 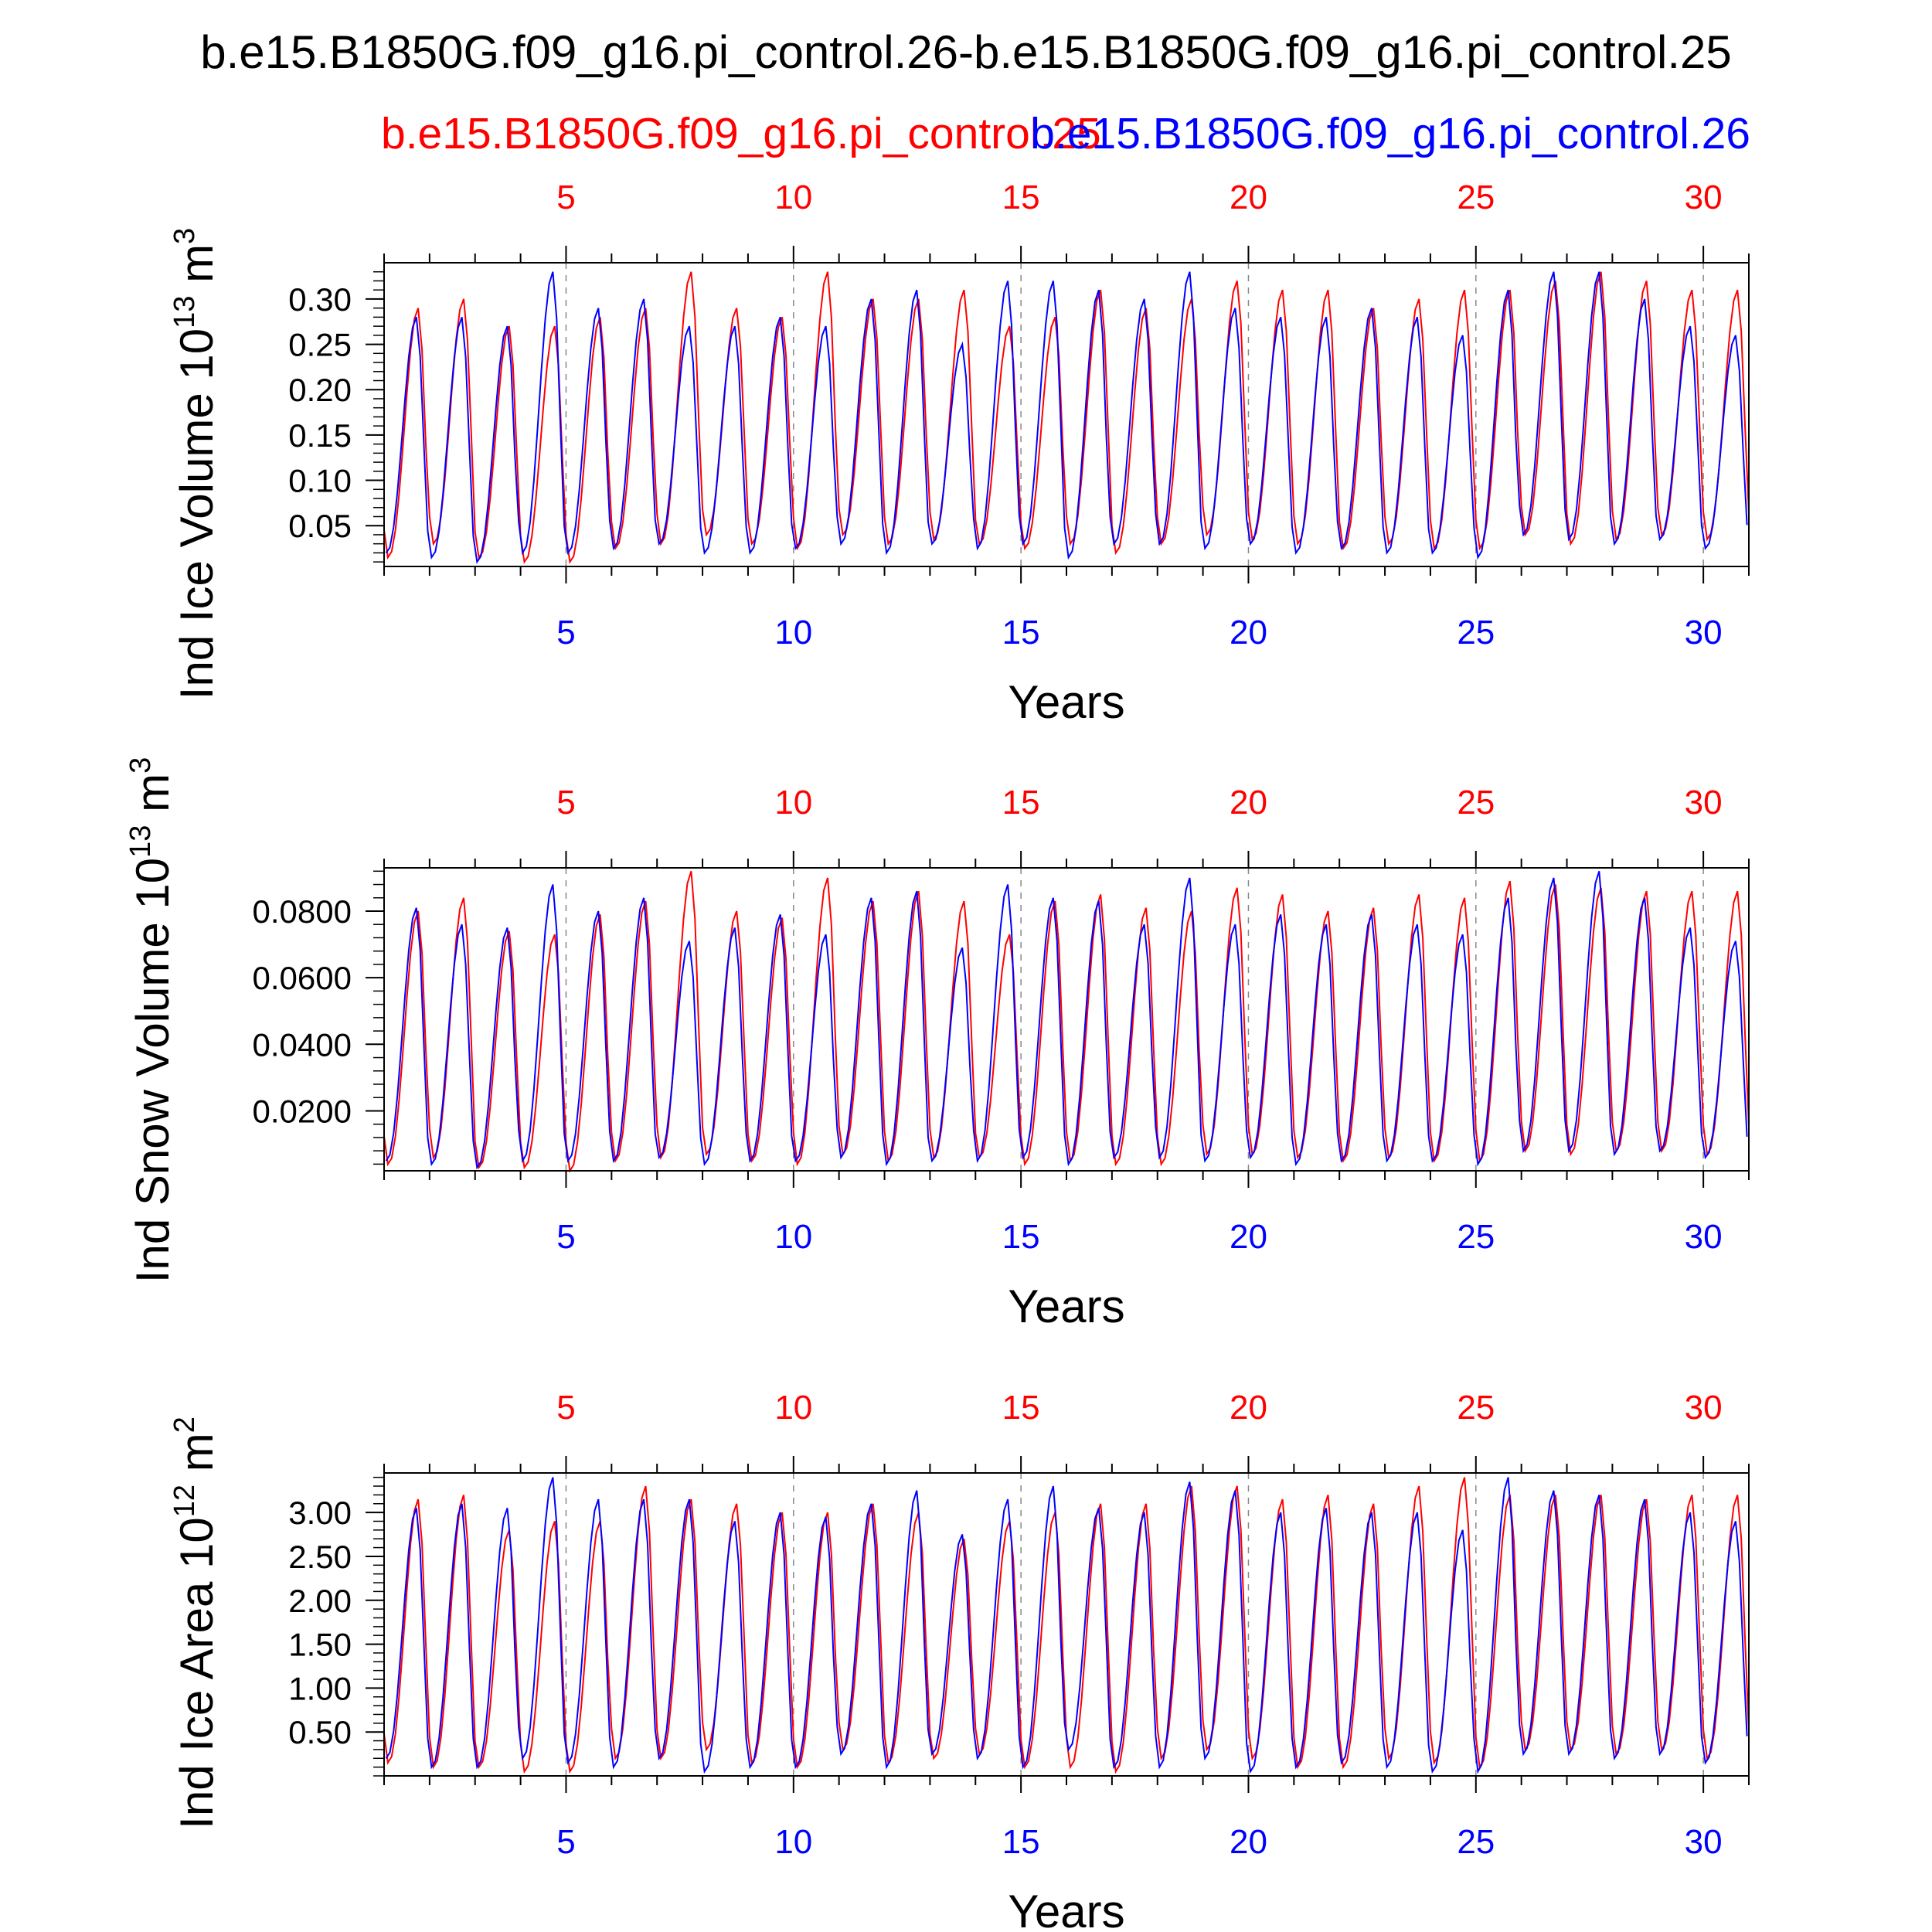 What do you see at coordinates (320, 526) in the screenshot?
I see `y-tick-label: 0.05` at bounding box center [320, 526].